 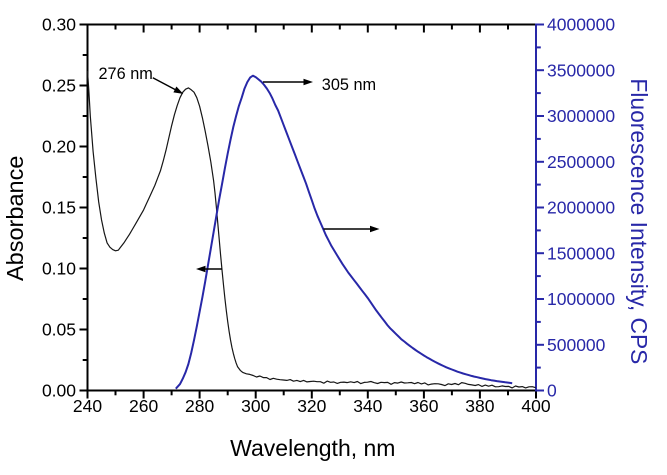 What do you see at coordinates (581, 116) in the screenshot?
I see `svg-text: 3000000` at bounding box center [581, 116].